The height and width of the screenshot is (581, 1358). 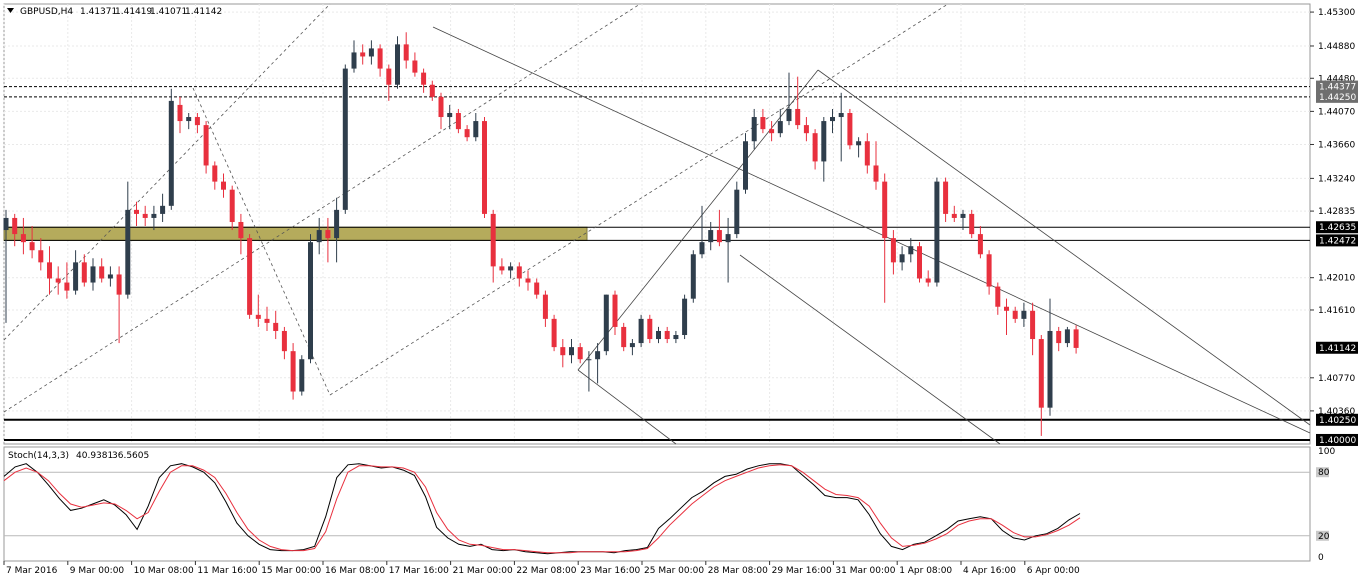 What do you see at coordinates (989, 571) in the screenshot?
I see `time-tick-label: 4 Apr 16:00` at bounding box center [989, 571].